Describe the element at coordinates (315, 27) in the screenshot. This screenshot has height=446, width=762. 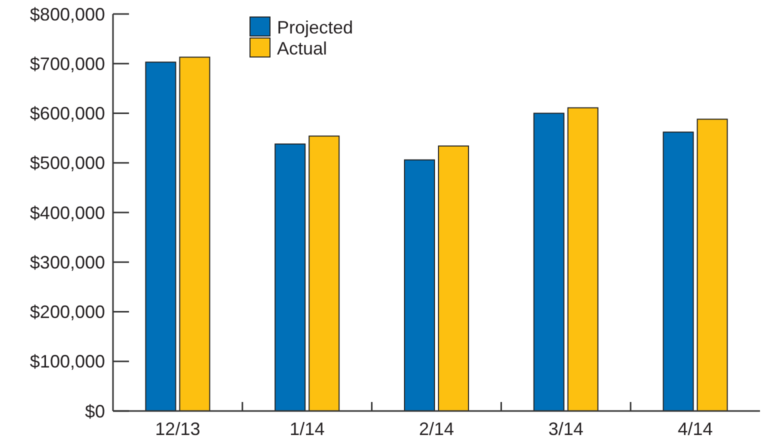
I see `legend-label: Projected` at that location.